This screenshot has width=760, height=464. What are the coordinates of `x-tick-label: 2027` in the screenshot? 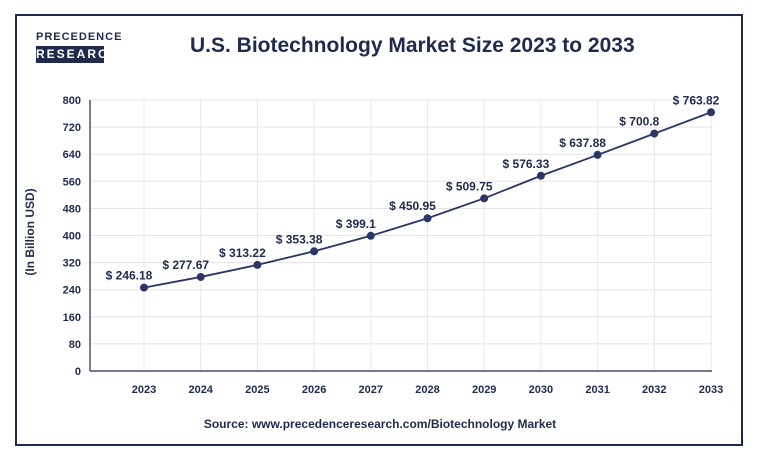 It's located at (371, 390).